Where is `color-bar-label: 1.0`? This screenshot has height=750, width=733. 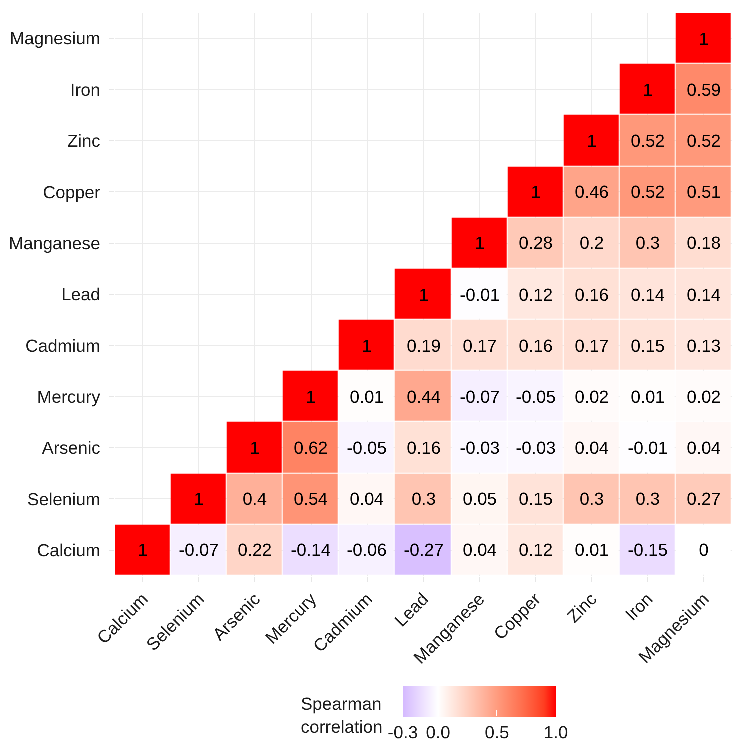
color-bar-label: 1.0 is located at coordinates (556, 732).